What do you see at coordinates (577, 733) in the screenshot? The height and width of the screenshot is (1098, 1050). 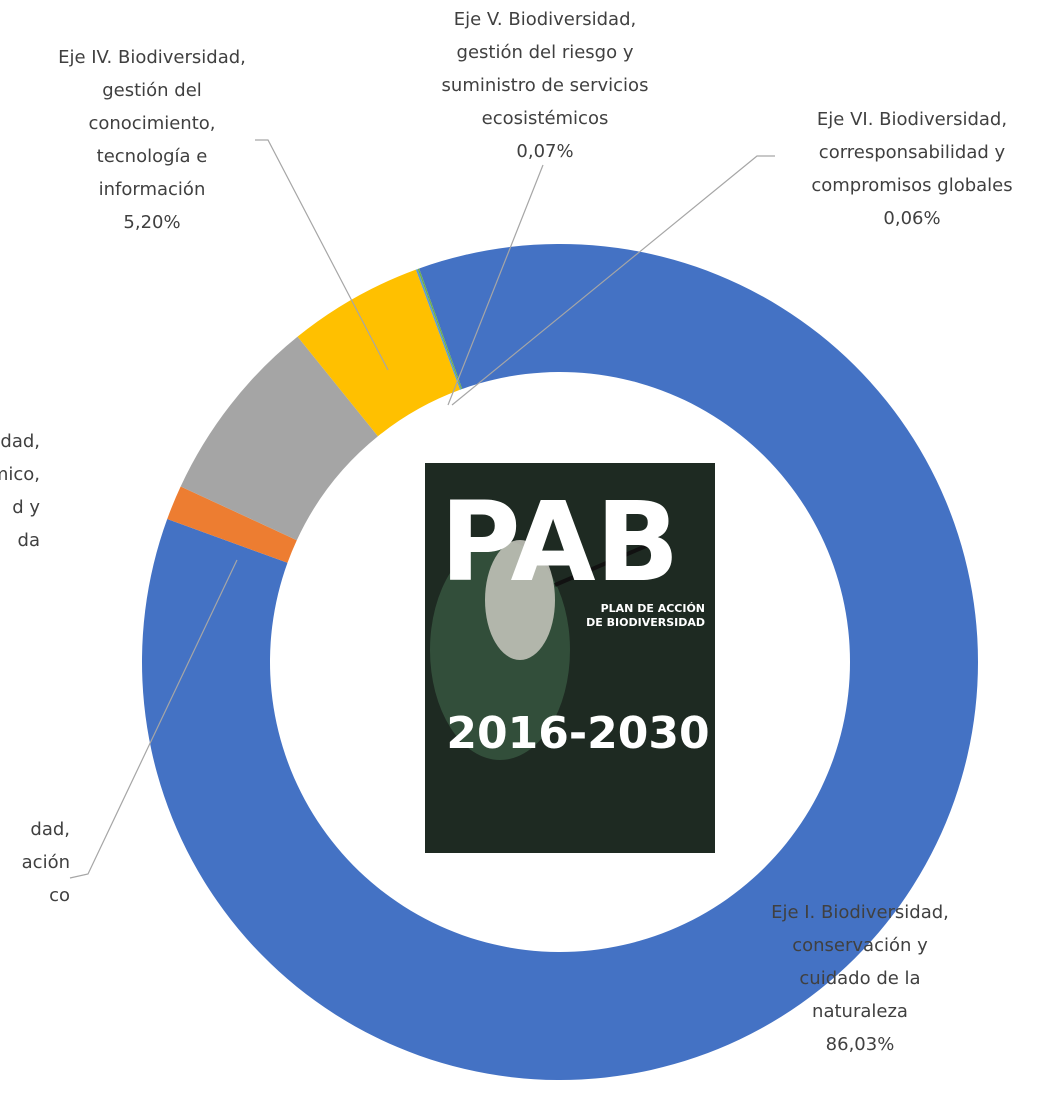 I see `cover-years: 2016-2030` at bounding box center [577, 733].